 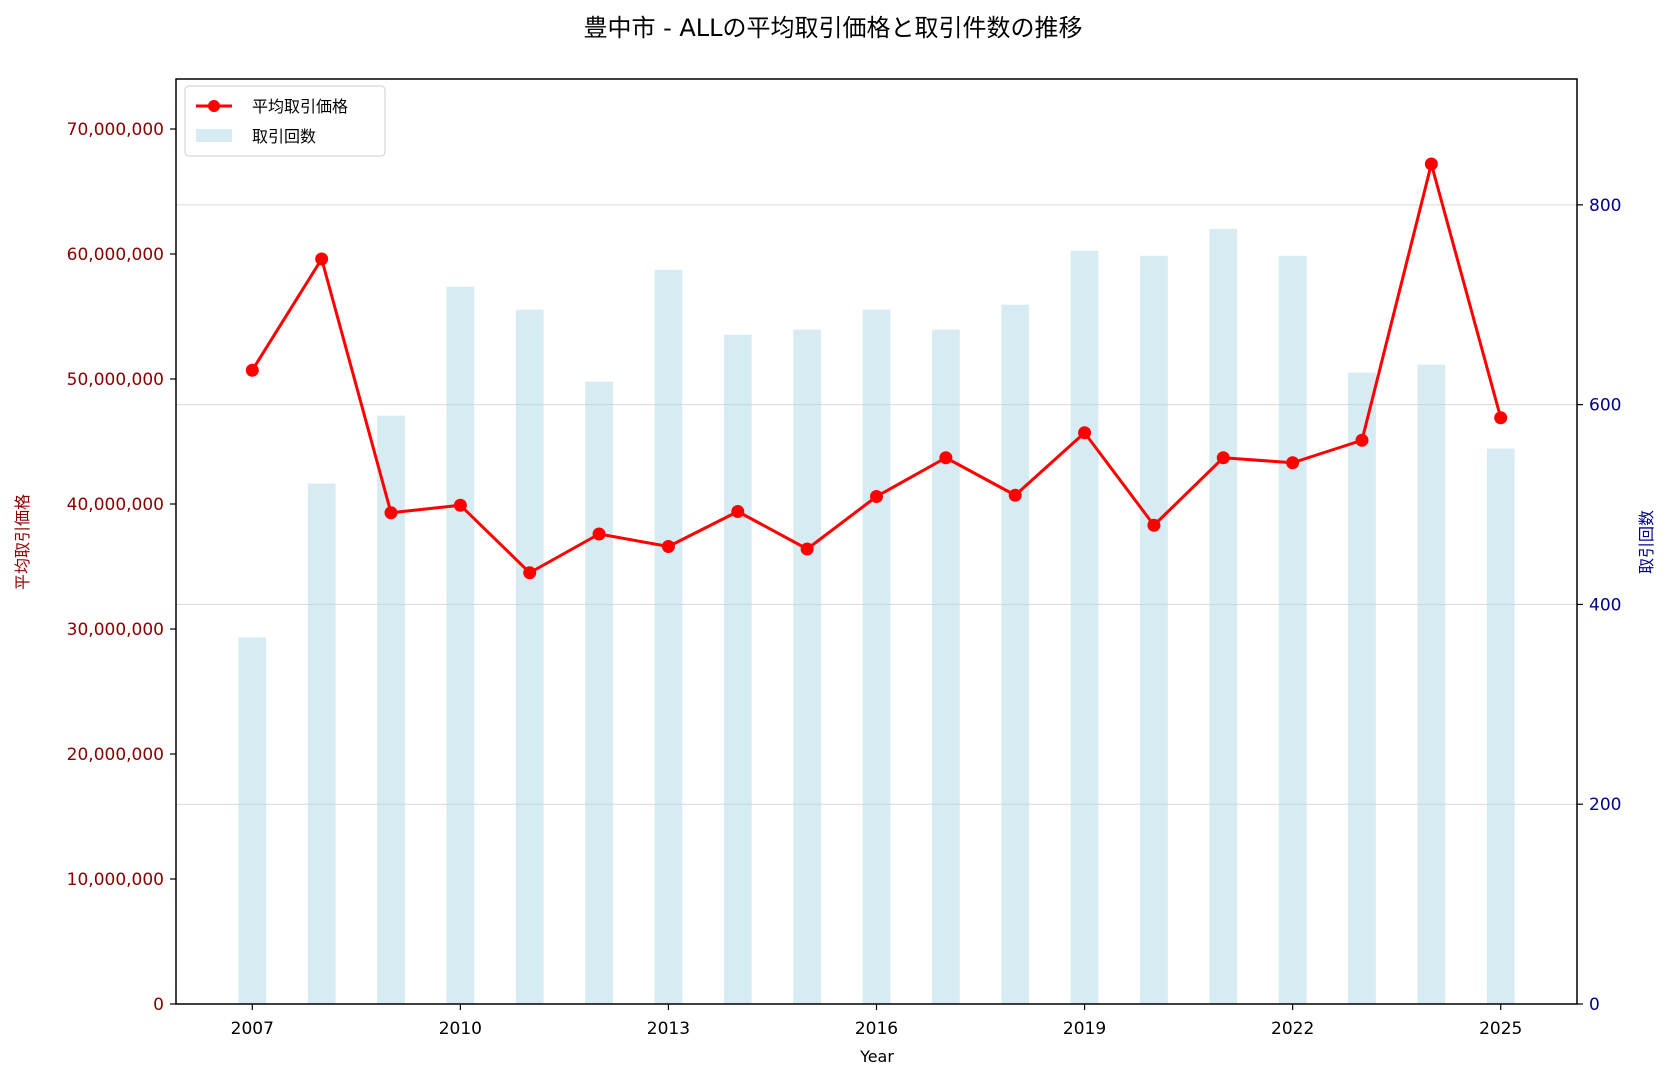 I want to click on bar-2013, so click(x=668, y=637).